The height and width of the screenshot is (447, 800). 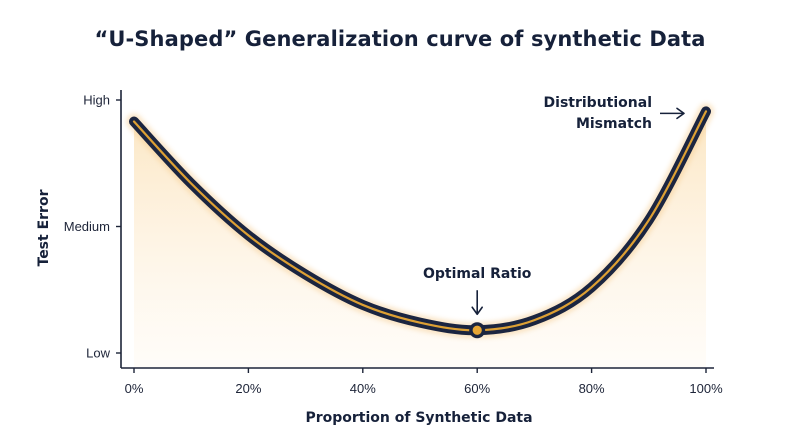 What do you see at coordinates (477, 274) in the screenshot?
I see `annotation-optimal-ratio: Optimal Ratio` at bounding box center [477, 274].